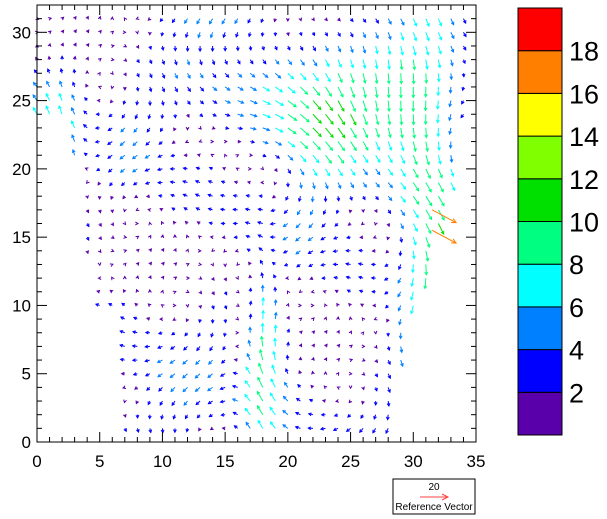  What do you see at coordinates (26, 442) in the screenshot?
I see `y-tick-label: 0` at bounding box center [26, 442].